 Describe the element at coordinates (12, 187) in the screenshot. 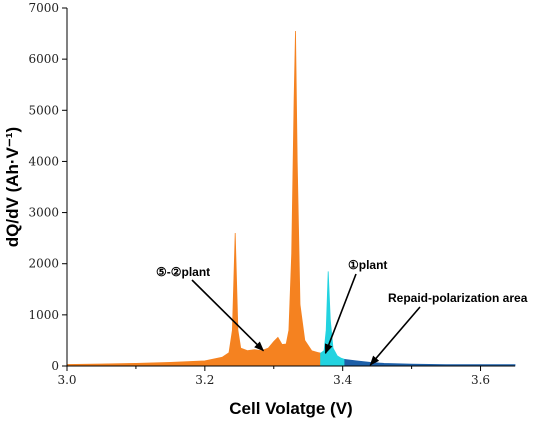

I see `y-axis-title: dQ/dV (Ah·V⁻¹)` at that location.